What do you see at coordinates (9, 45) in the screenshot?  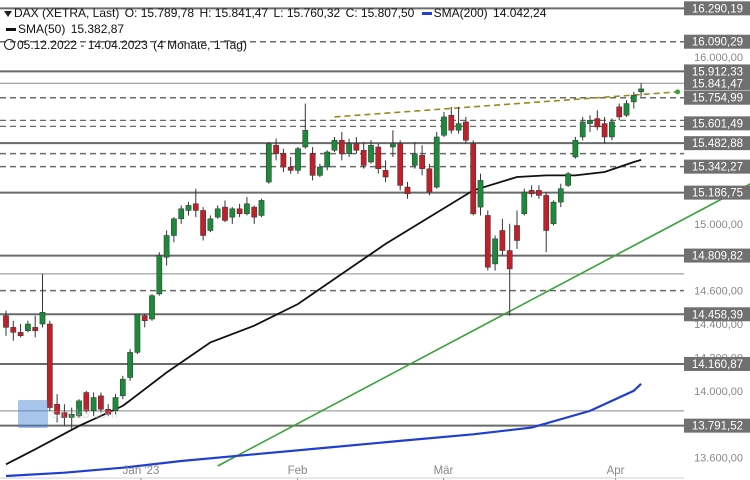 I see `clock-icon` at bounding box center [9, 45].